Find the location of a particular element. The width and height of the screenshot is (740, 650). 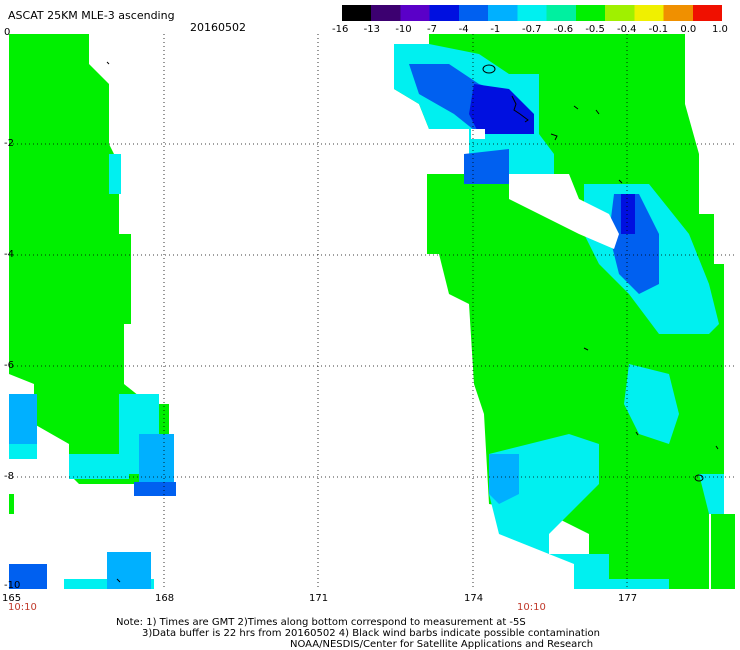

left-swath-blue is located at coordinates (155, 489).